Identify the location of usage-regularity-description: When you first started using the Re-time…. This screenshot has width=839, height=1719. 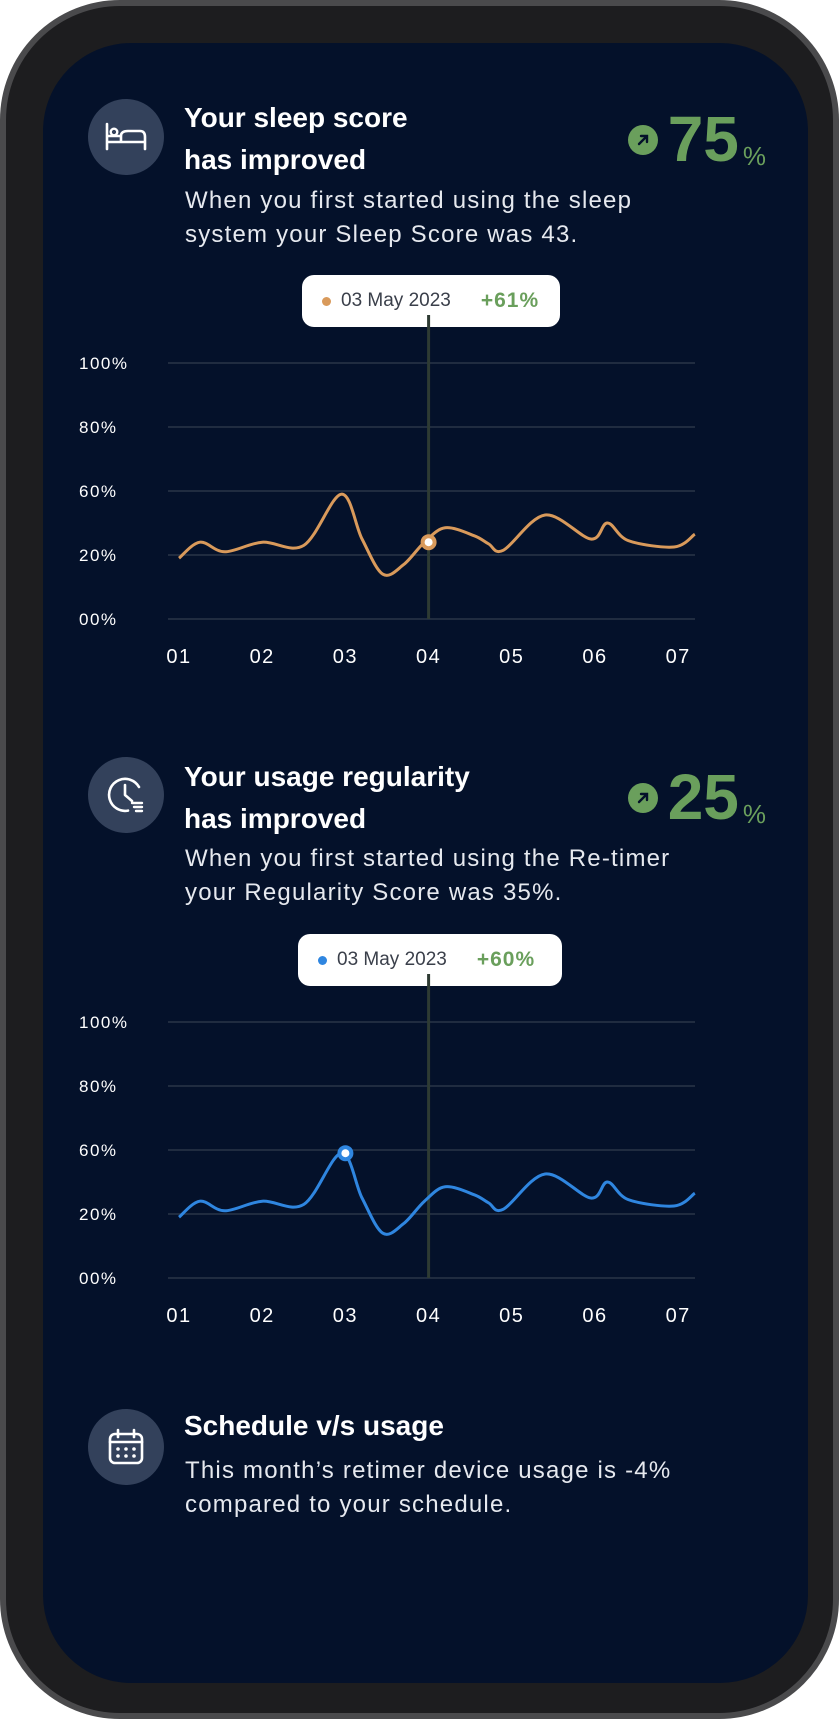
(428, 875).